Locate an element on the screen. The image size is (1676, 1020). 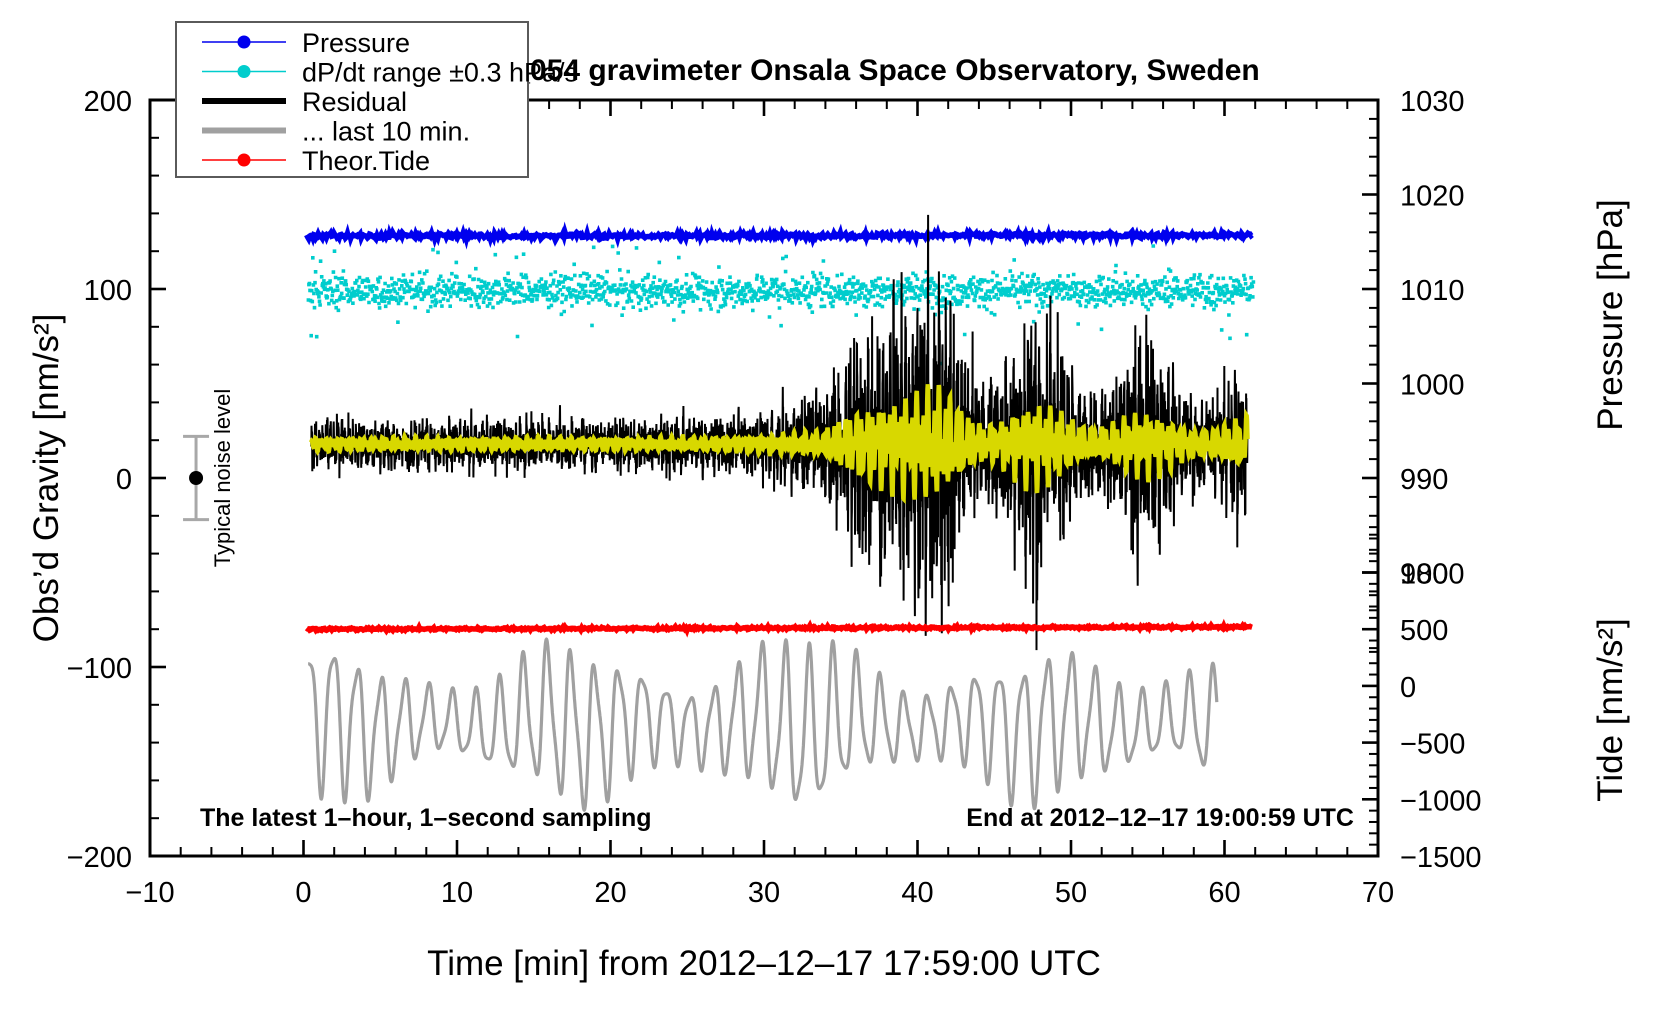
y-right-tide-tick-label: −500 is located at coordinates (1432, 745).